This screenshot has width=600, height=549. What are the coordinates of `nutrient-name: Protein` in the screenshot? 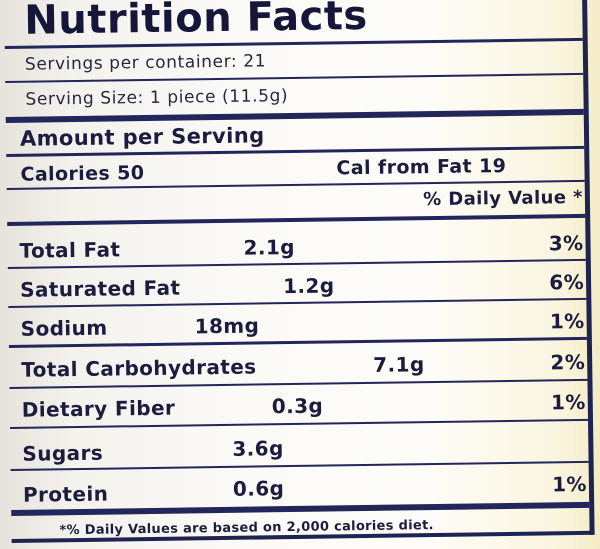 It's located at (65, 494).